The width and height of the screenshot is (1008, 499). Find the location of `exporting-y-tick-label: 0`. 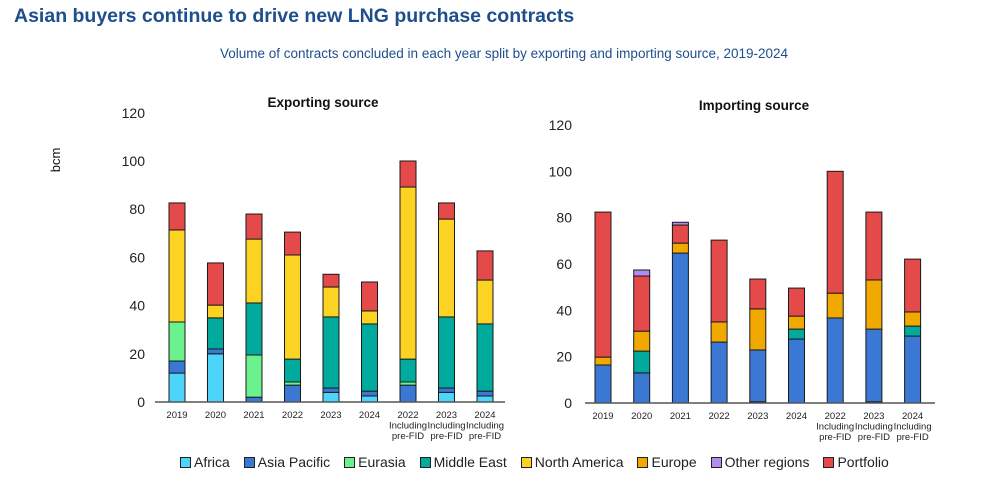

exporting-y-tick-label: 0 is located at coordinates (141, 402).